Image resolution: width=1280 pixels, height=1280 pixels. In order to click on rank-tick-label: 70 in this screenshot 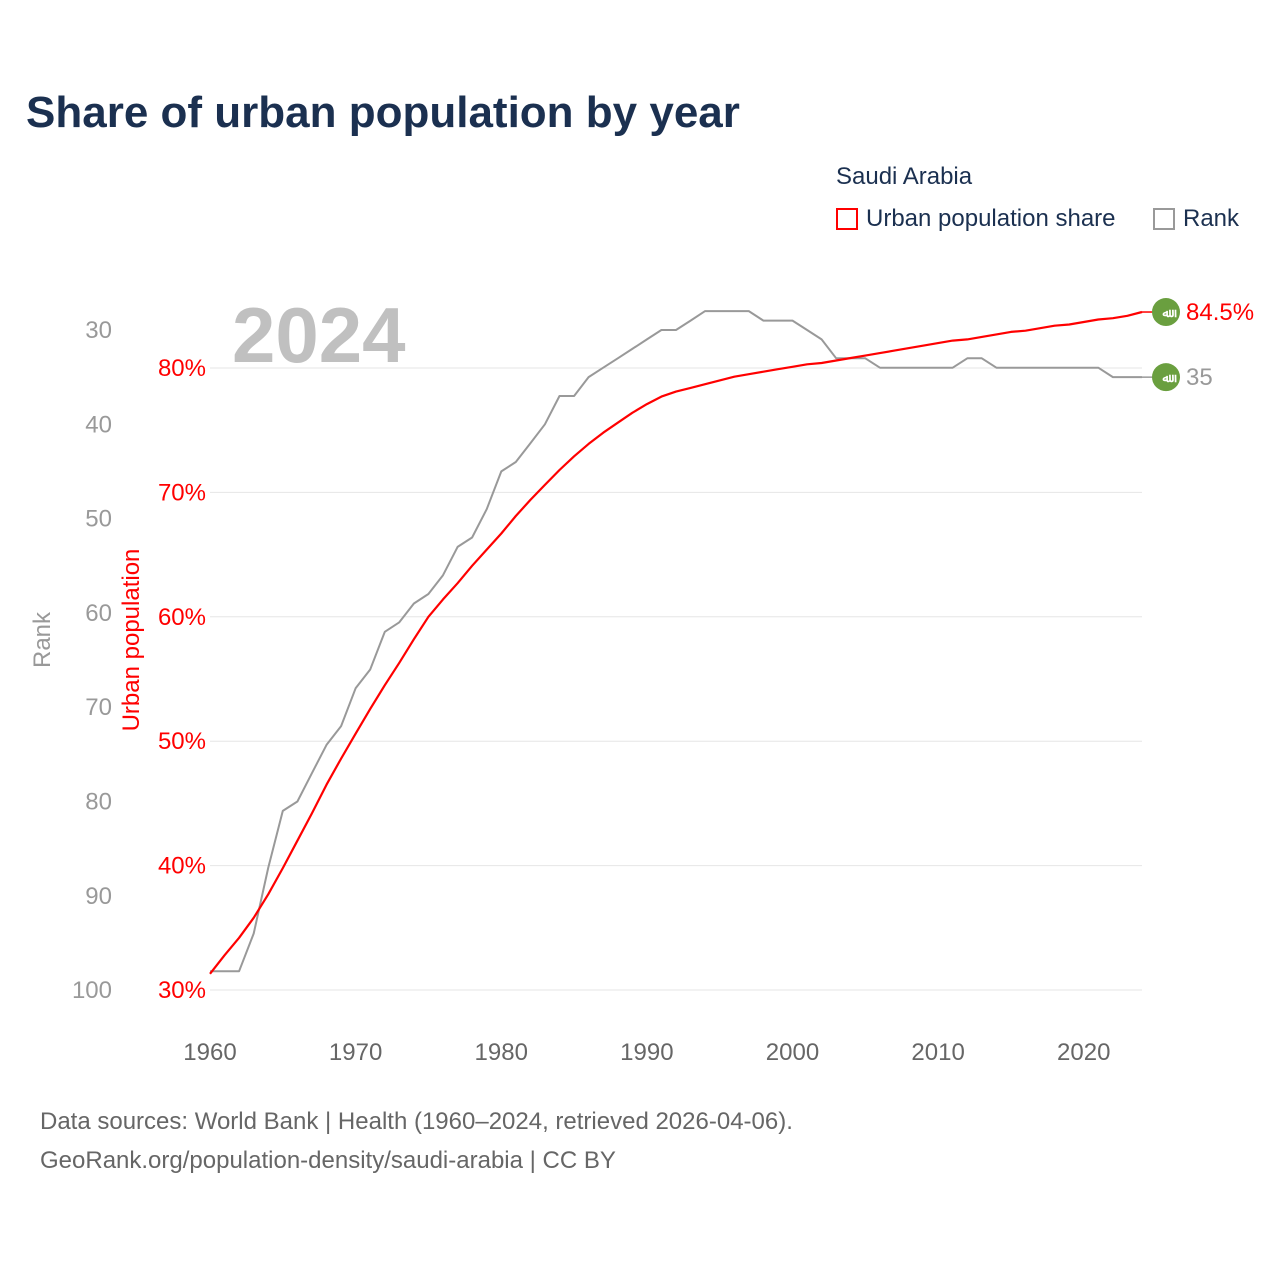, I will do `click(98, 707)`.